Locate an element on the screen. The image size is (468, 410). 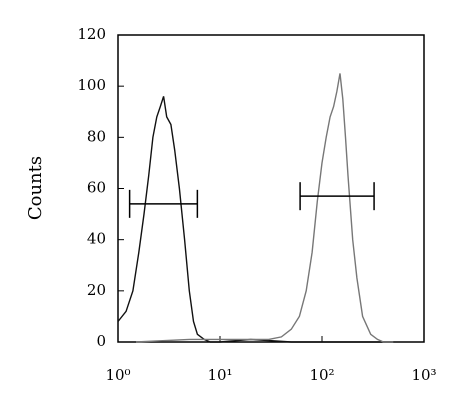
y-tick-label: 120 is located at coordinates (91, 34).